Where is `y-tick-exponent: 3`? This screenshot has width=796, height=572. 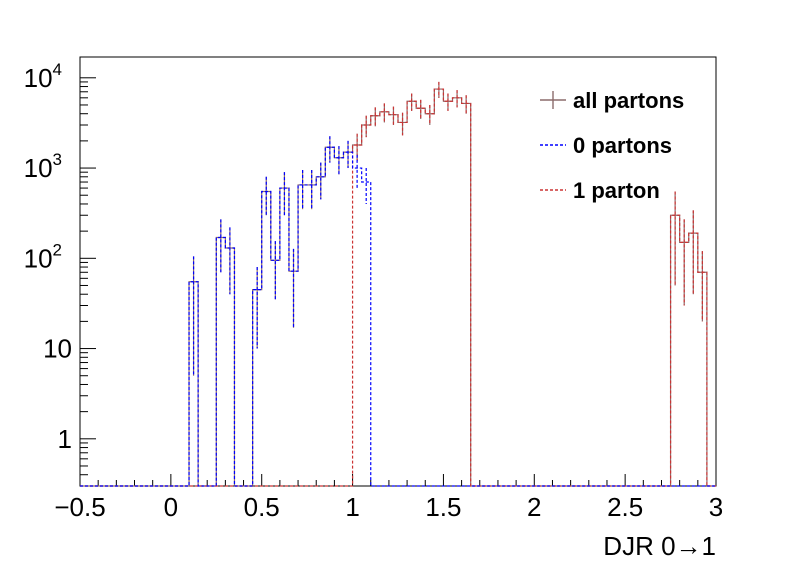
y-tick-exponent: 3 is located at coordinates (57, 159).